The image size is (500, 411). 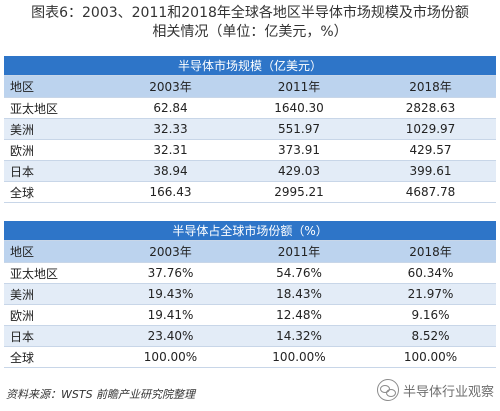 I want to click on cell-value: 37.76%, so click(x=170, y=273).